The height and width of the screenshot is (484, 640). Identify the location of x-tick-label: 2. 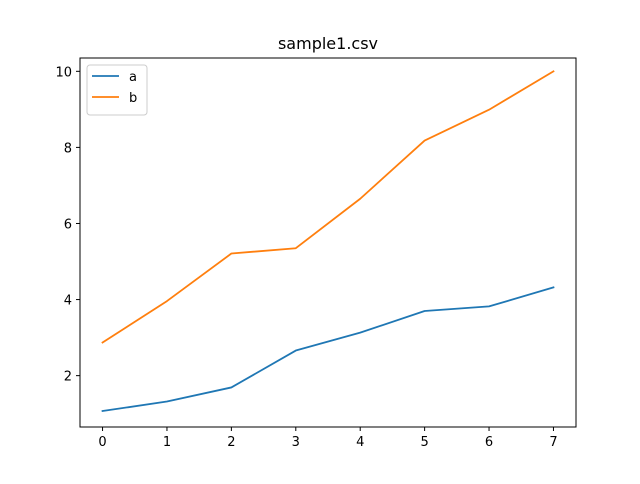
(231, 442).